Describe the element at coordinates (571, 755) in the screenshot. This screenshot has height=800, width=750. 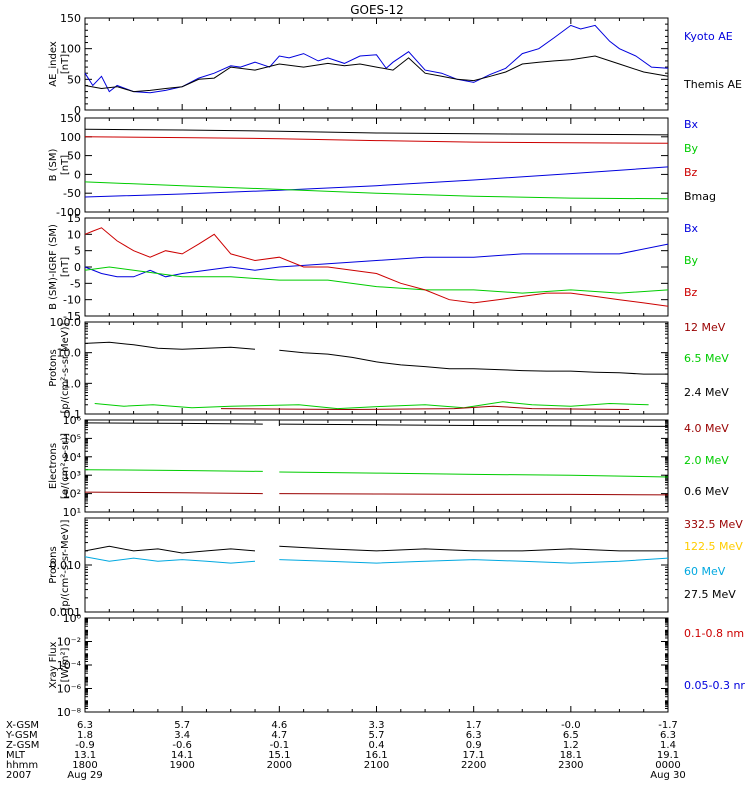
I see `x-table-cell: 18.1` at that location.